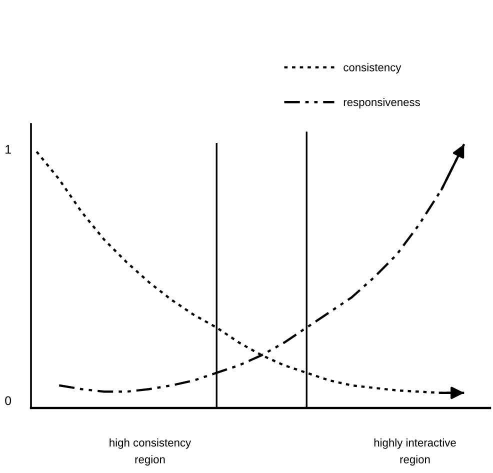  Describe the element at coordinates (151, 452) in the screenshot. I see `text: high consistency region` at that location.